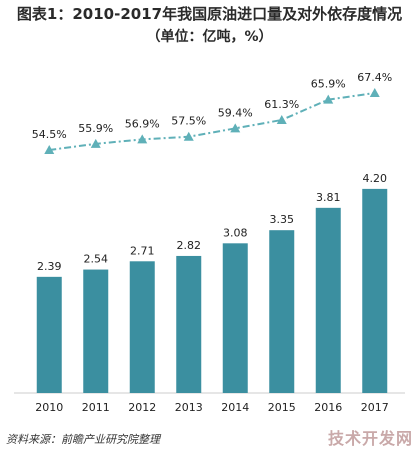 The width and height of the screenshot is (419, 456). I want to click on line-label-2012: 56.9%, so click(142, 123).